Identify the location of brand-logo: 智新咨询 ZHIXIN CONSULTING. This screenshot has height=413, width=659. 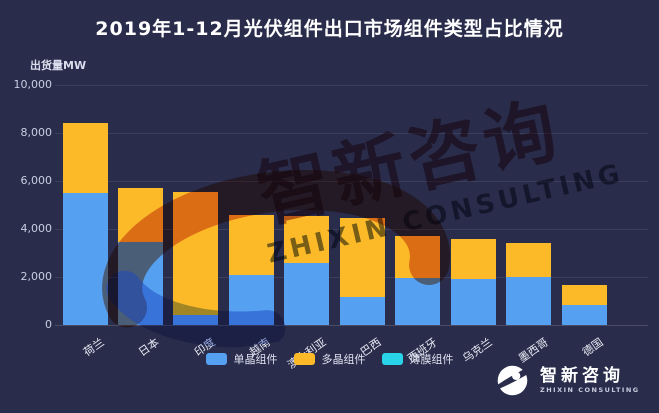
(567, 380).